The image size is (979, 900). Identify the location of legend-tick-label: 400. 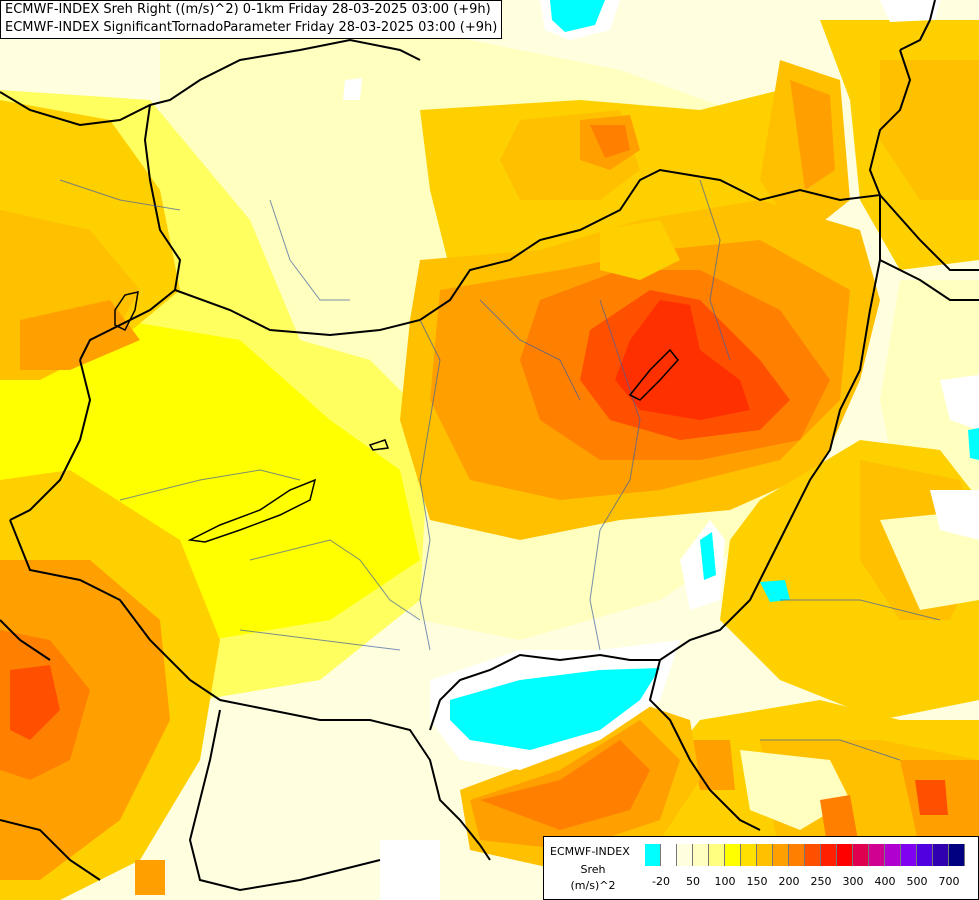
(885, 881).